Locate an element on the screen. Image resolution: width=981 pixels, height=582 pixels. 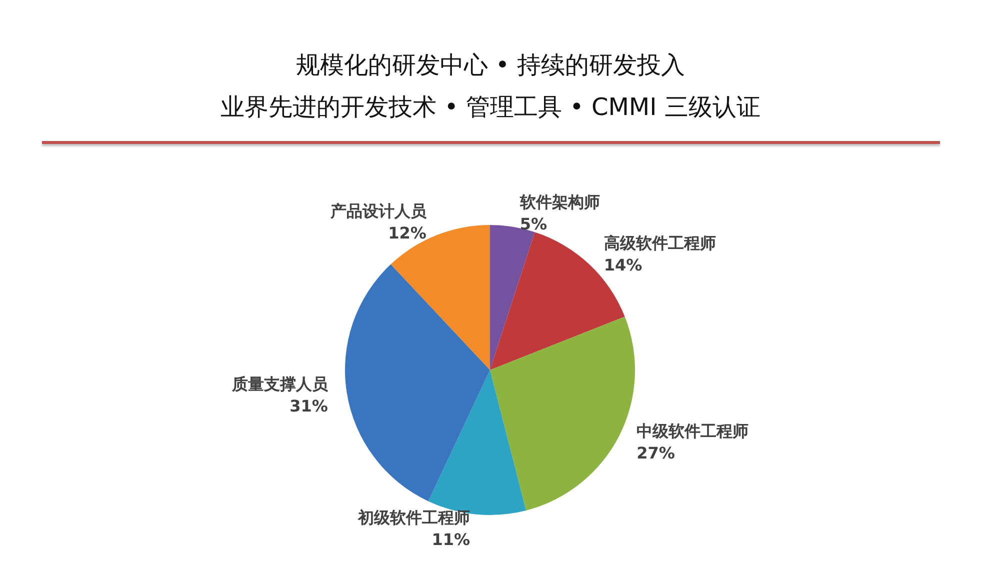
slice-label: 产品设计人员 is located at coordinates (378, 211).